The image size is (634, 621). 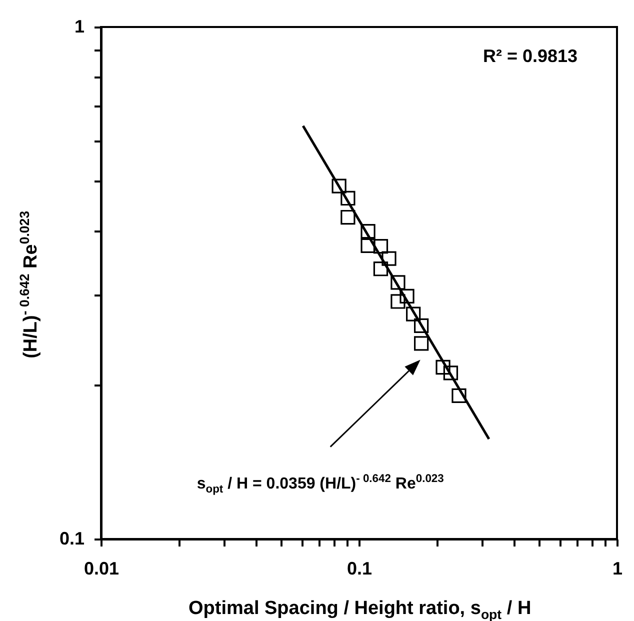 I want to click on x-tick-label: 0.1, so click(x=359, y=568).